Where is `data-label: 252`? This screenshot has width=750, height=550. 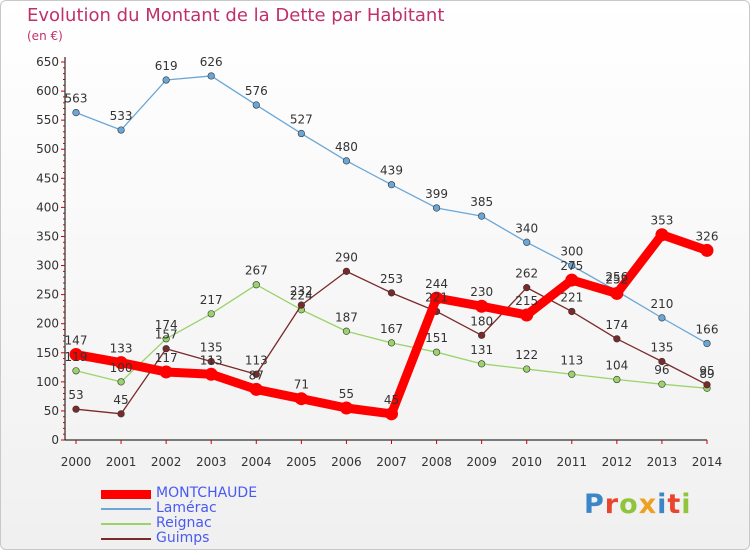
data-label: 252 is located at coordinates (616, 279).